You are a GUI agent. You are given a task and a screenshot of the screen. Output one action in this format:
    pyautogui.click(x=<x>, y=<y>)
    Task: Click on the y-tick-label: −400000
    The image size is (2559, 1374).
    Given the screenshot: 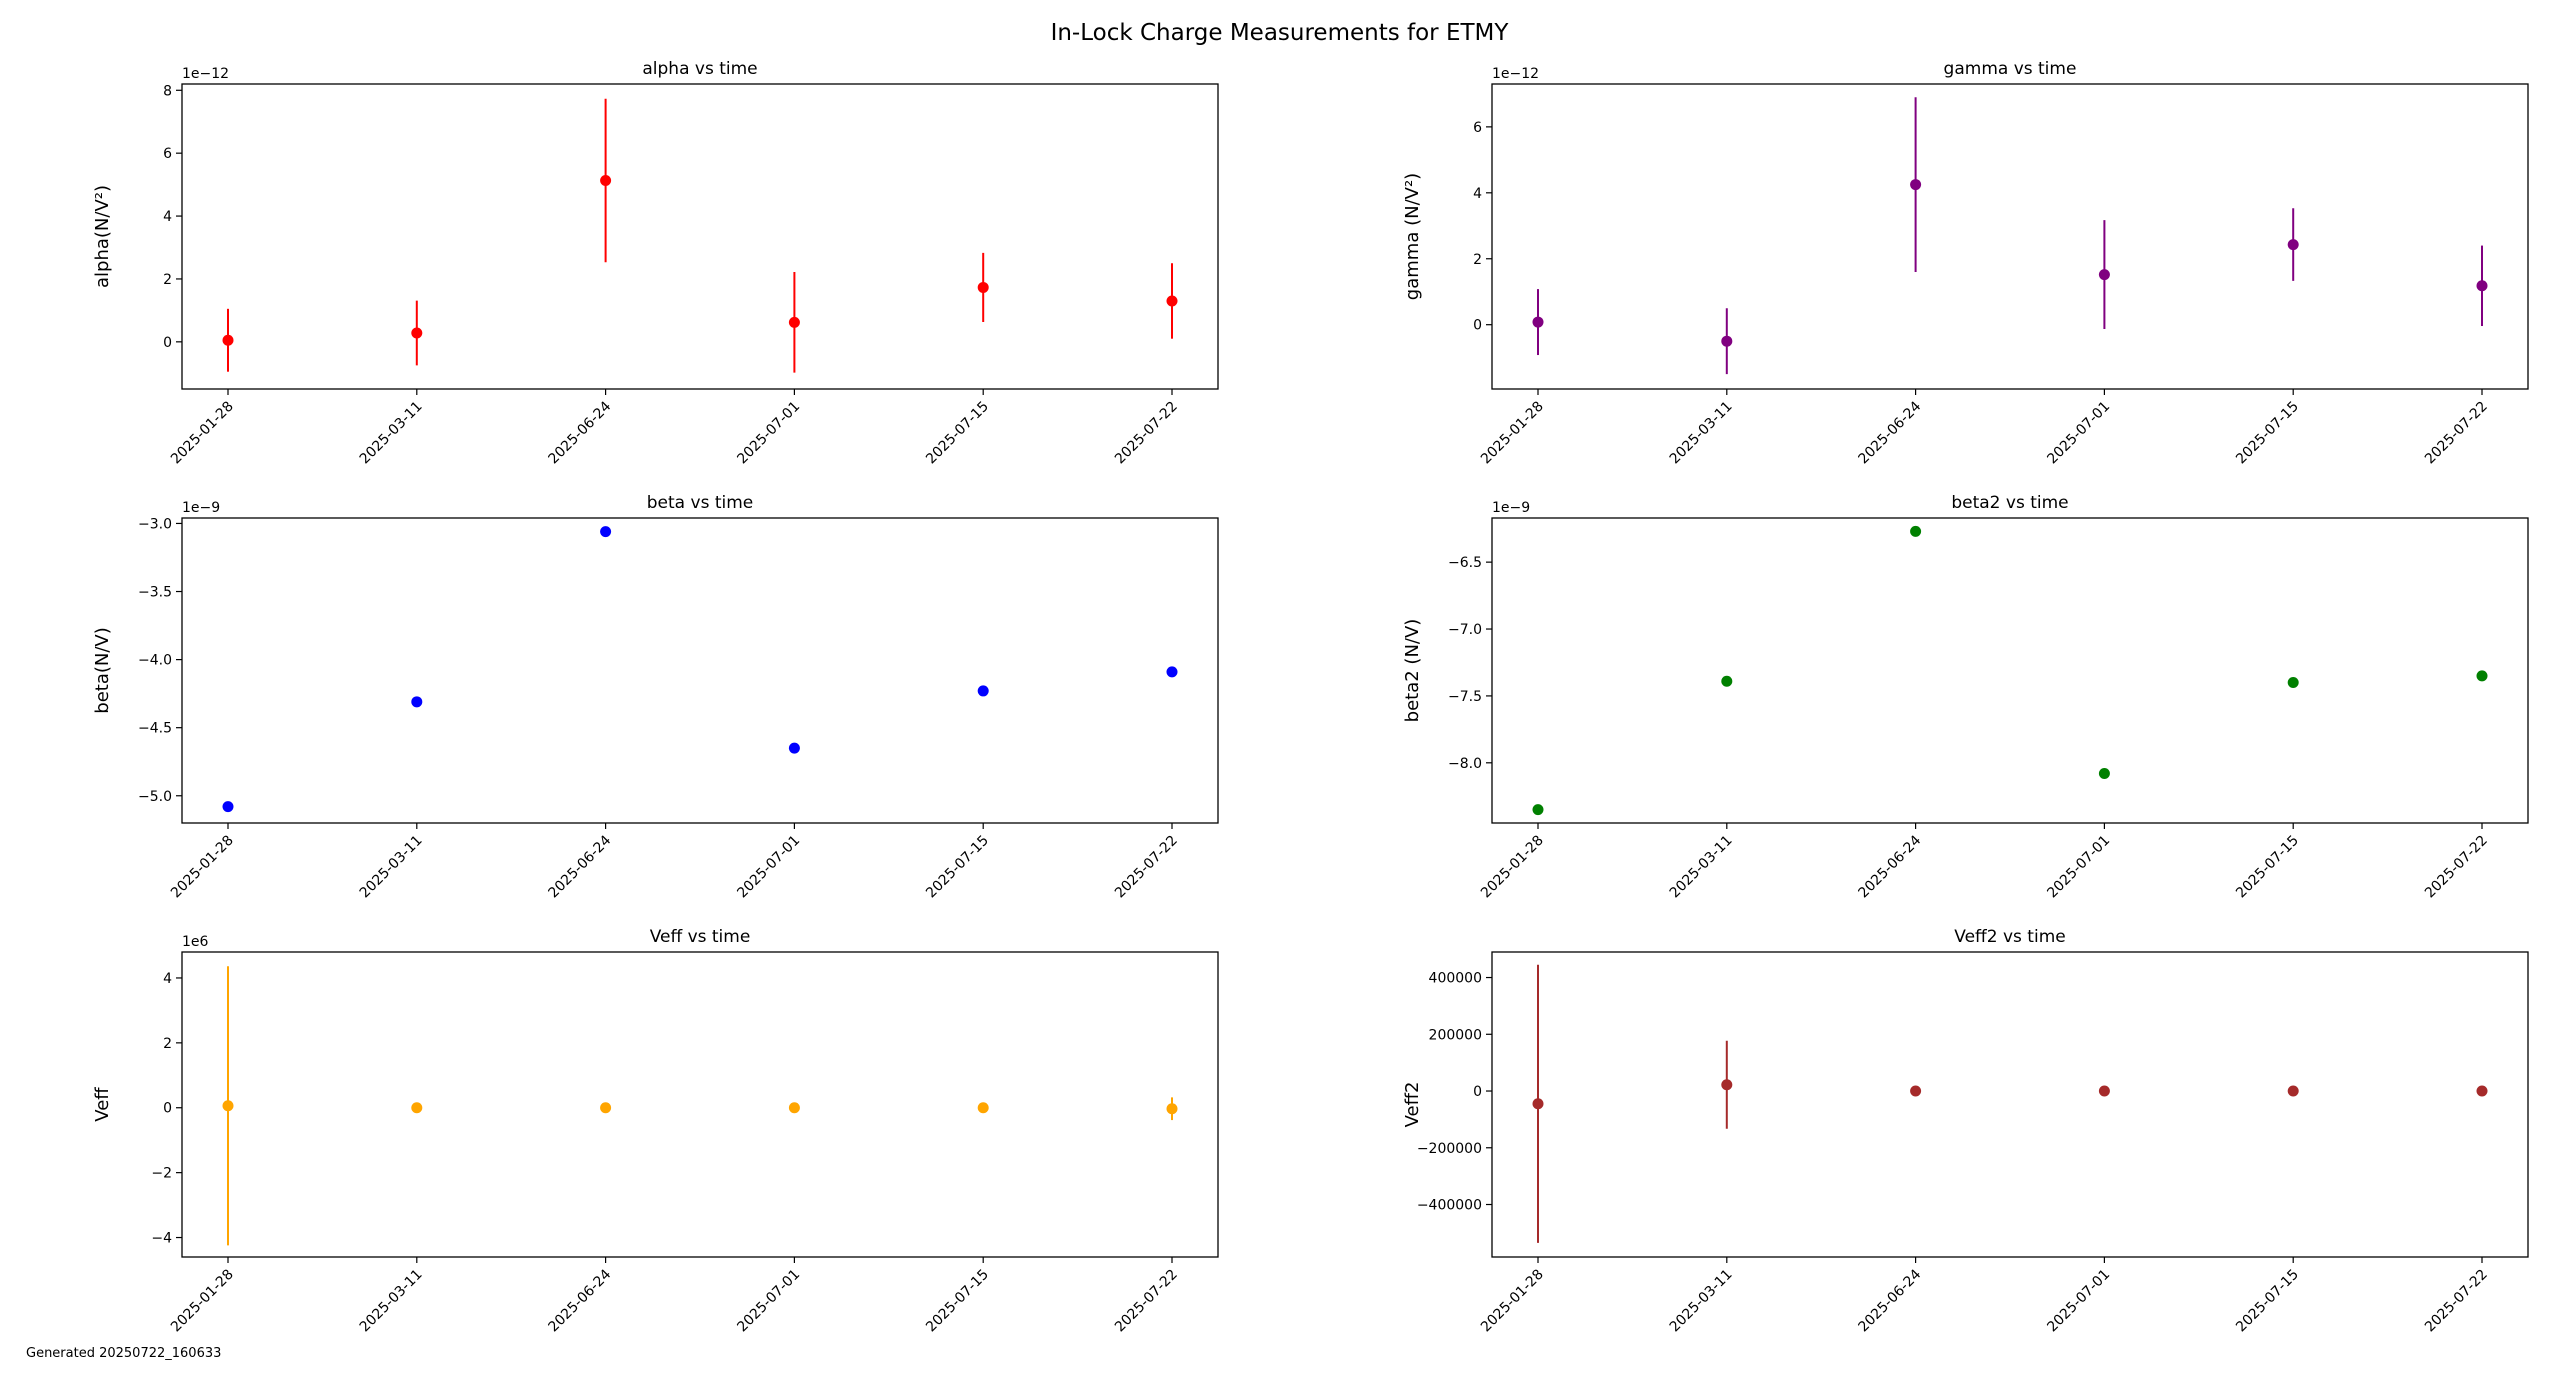 What is the action you would take?
    pyautogui.click(x=1449, y=1206)
    